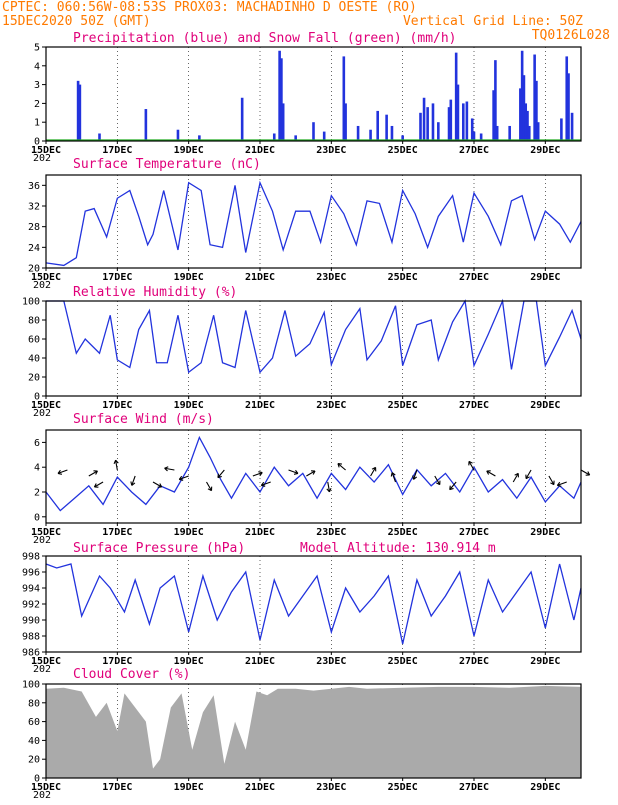  Describe the element at coordinates (34, 269) in the screenshot. I see `temperature-ytick-label: 20` at that location.